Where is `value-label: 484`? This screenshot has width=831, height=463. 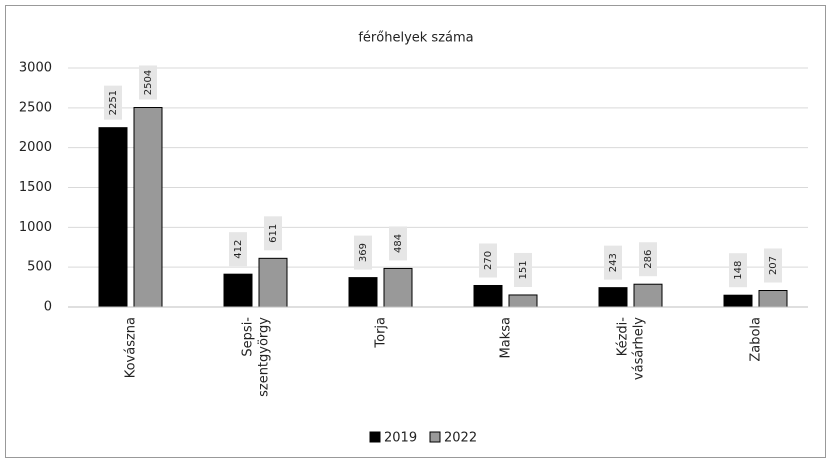 value-label: 484 is located at coordinates (398, 243).